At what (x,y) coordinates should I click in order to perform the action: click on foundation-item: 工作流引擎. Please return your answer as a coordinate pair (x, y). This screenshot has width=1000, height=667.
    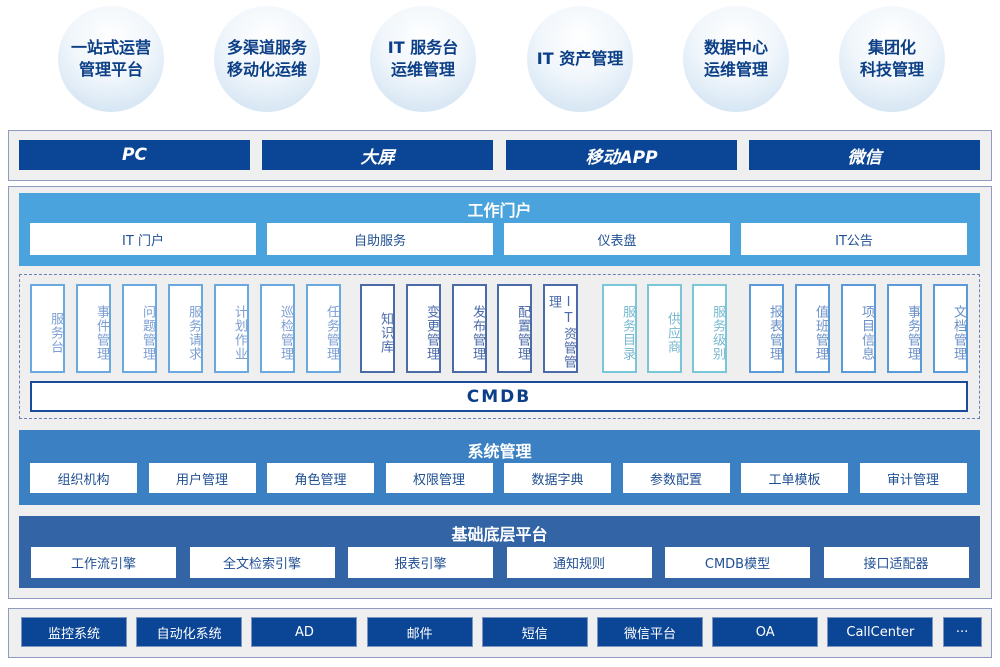
    Looking at the image, I should click on (103, 562).